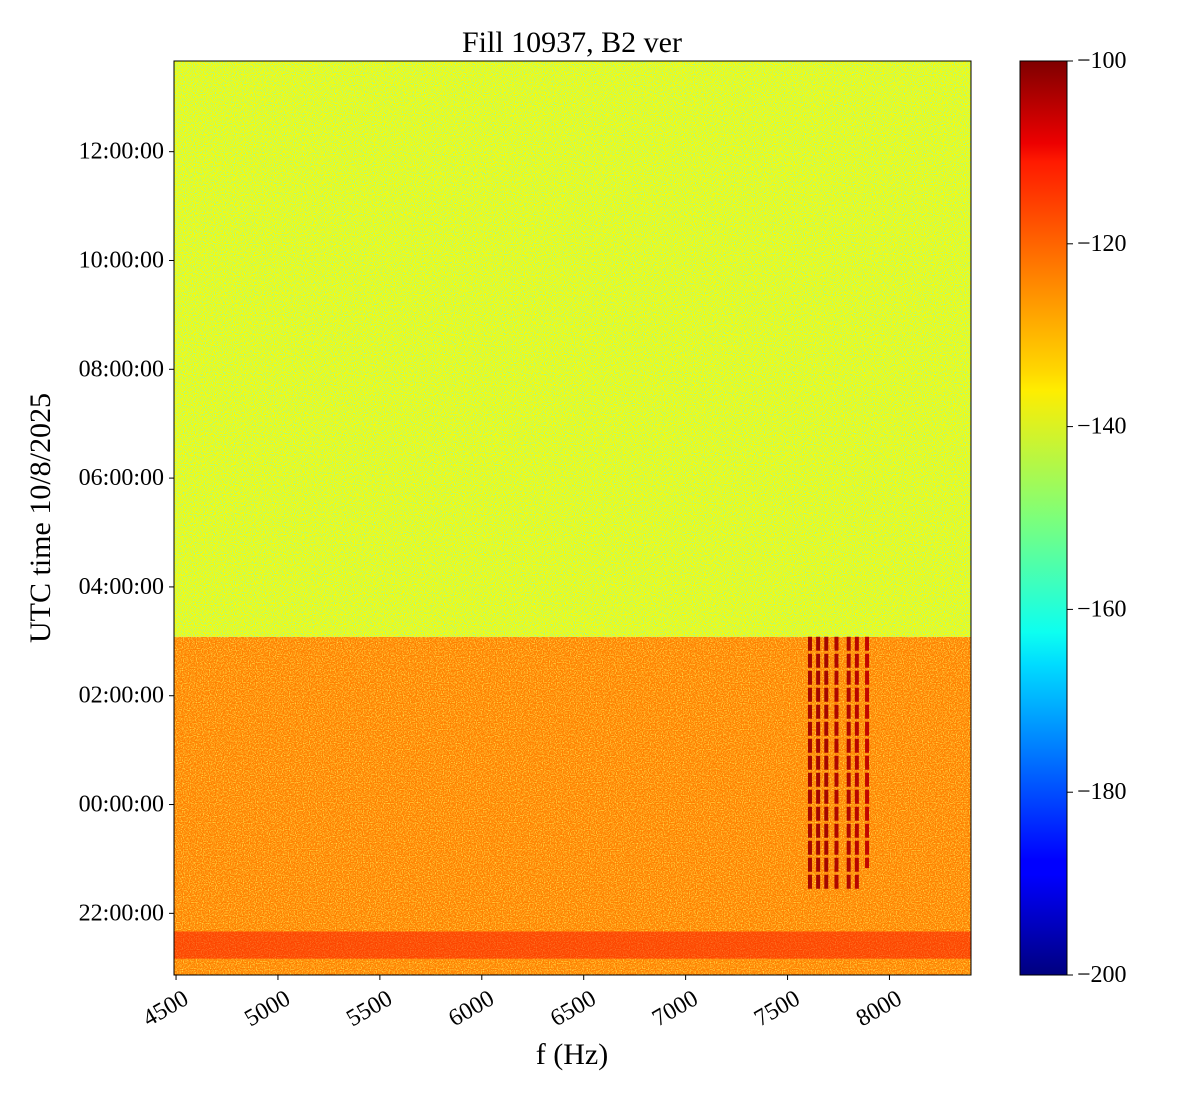 This screenshot has height=1100, width=1200. I want to click on x-tick-label: 5500, so click(369, 1009).